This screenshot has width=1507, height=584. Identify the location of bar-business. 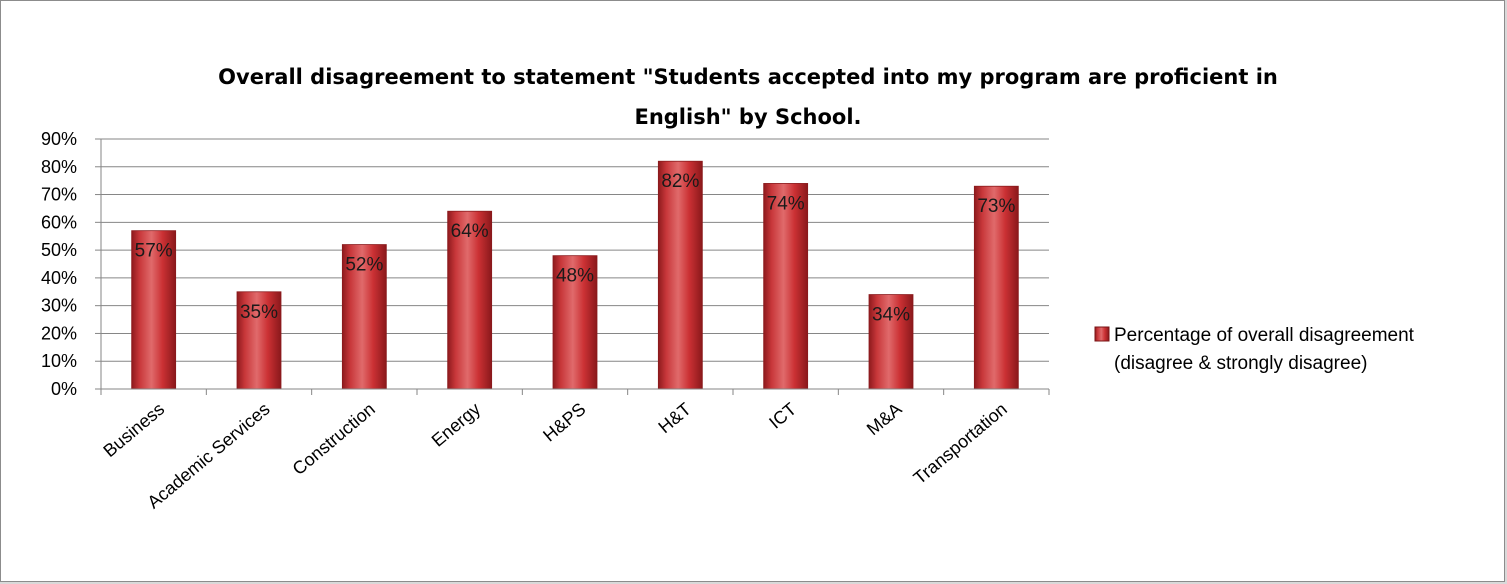
(154, 310).